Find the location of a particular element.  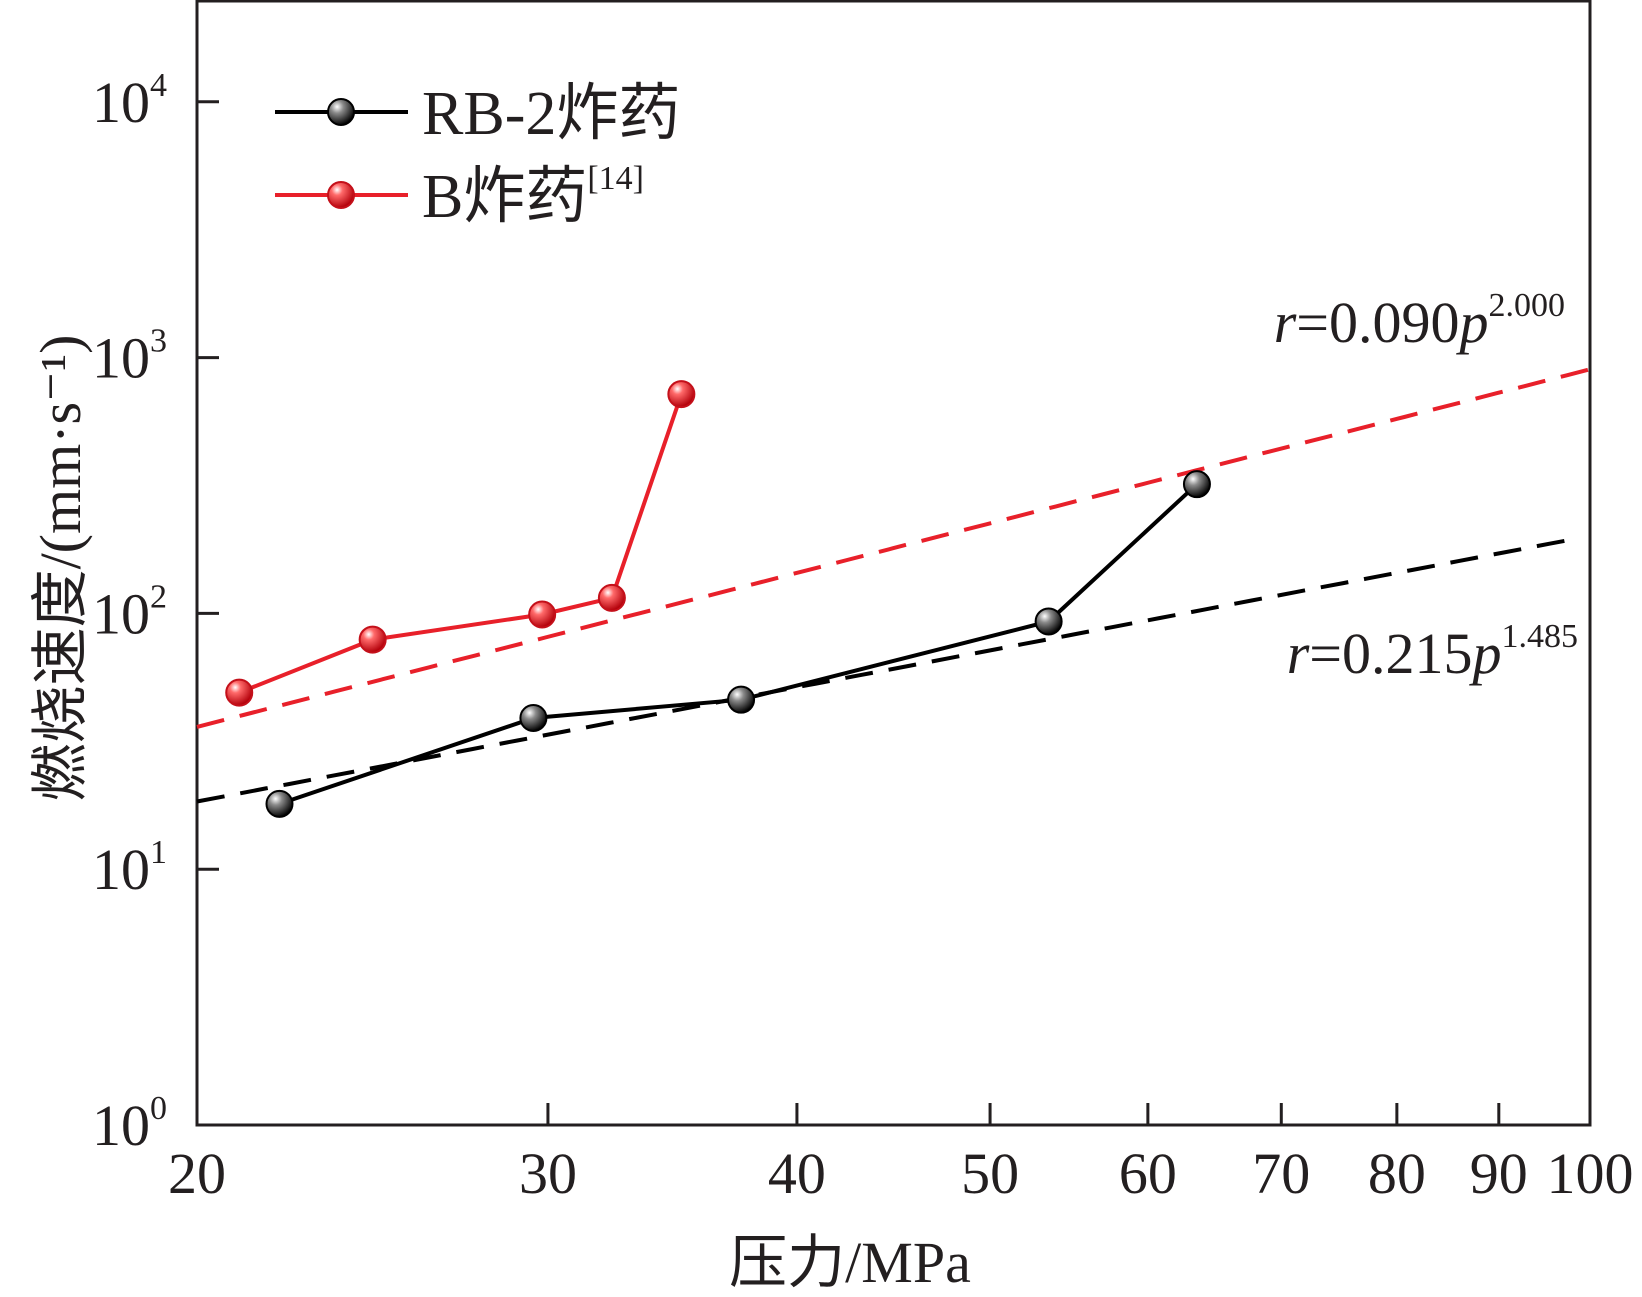

x-tick-label: 50 is located at coordinates (990, 1173).